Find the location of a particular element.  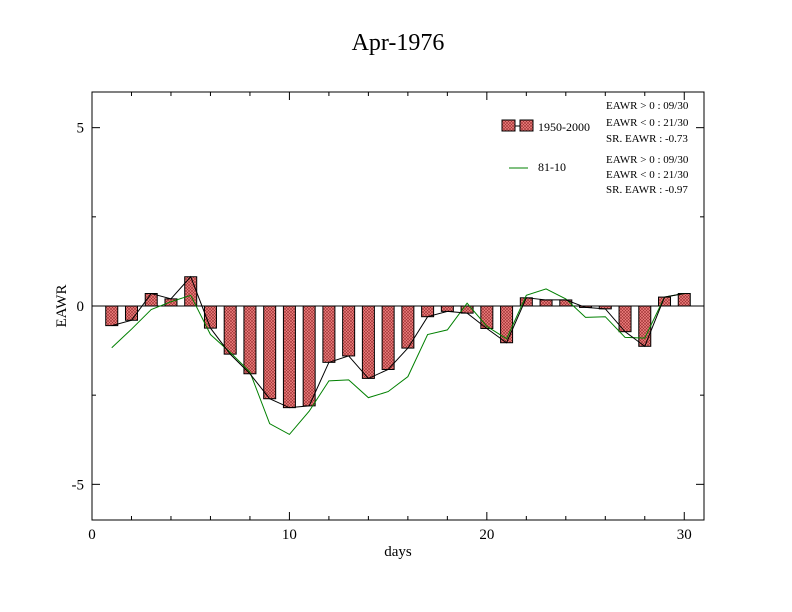

legend-bar-swatch-left is located at coordinates (508, 125).